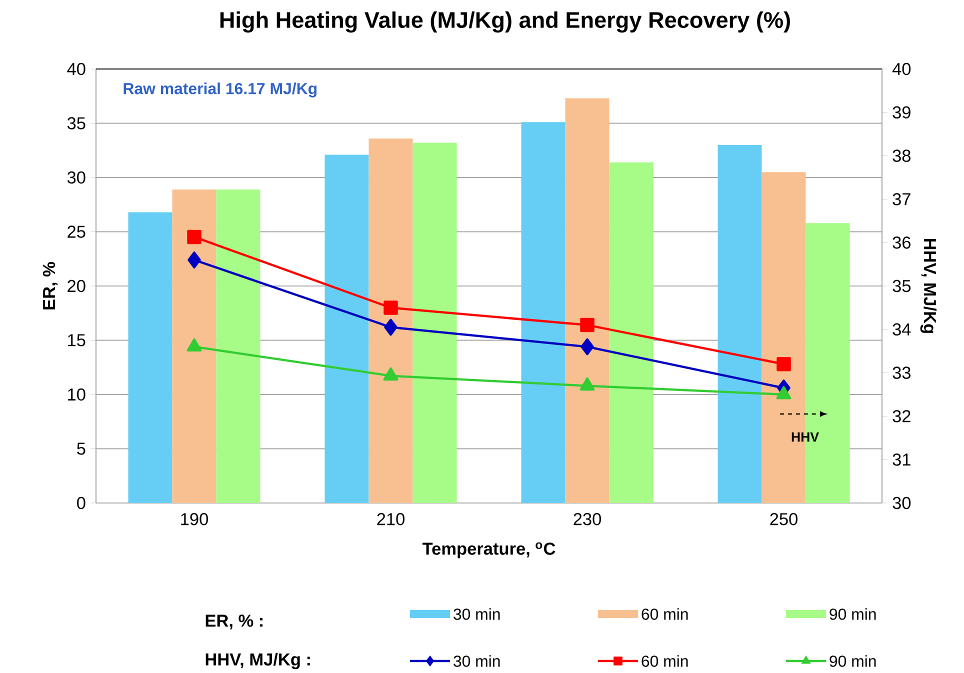 The height and width of the screenshot is (673, 964). What do you see at coordinates (81, 503) in the screenshot?
I see `y-tick-label: 0` at bounding box center [81, 503].